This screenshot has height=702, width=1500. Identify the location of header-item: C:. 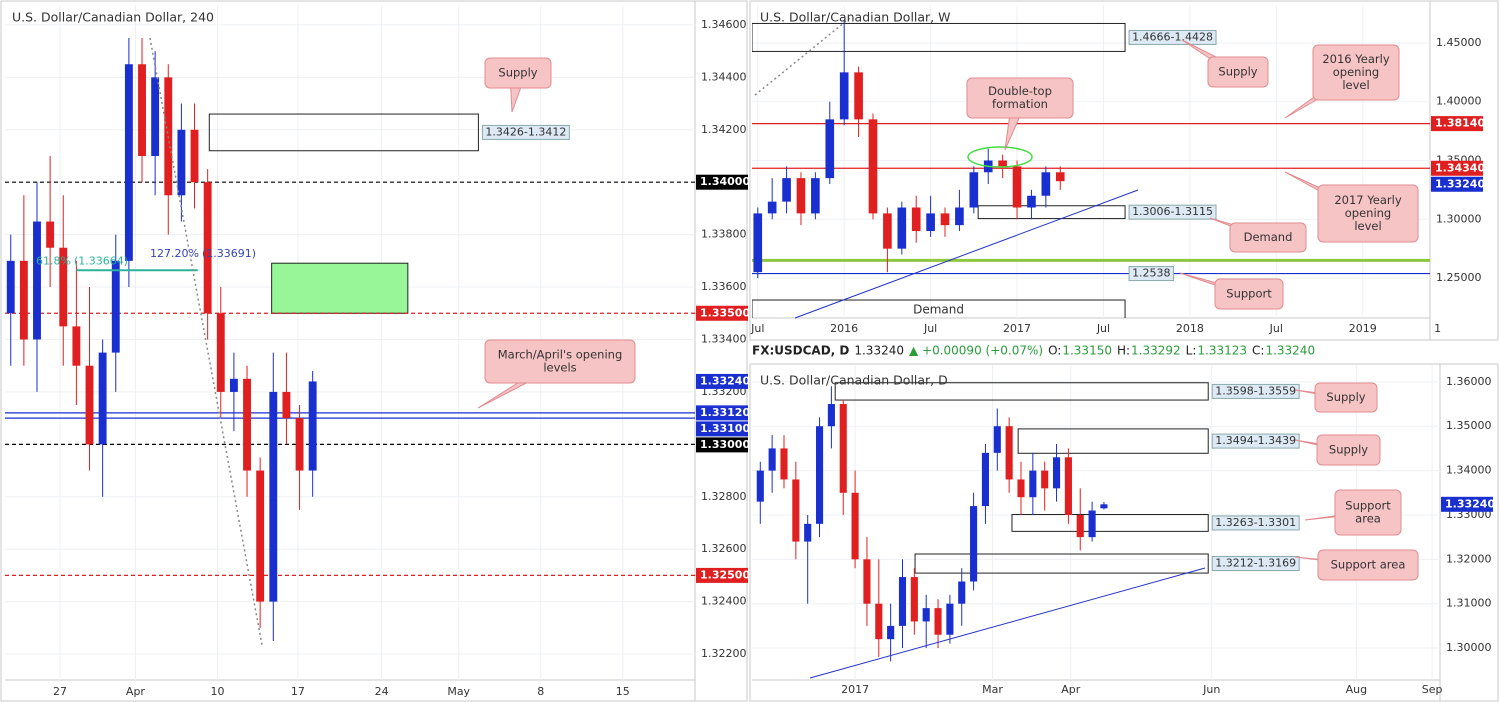
(1258, 351).